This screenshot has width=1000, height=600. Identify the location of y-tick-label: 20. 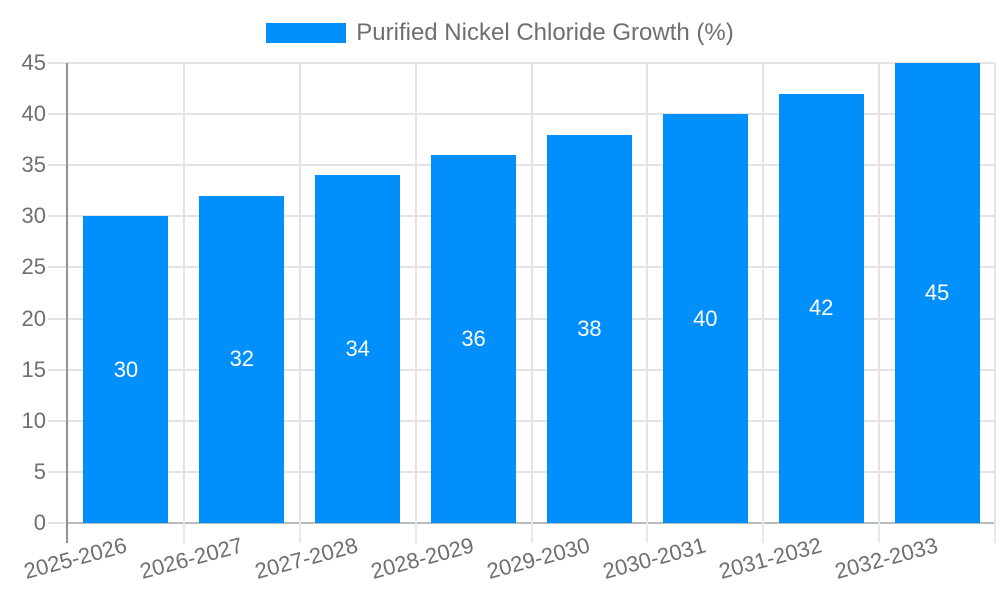
(33, 318).